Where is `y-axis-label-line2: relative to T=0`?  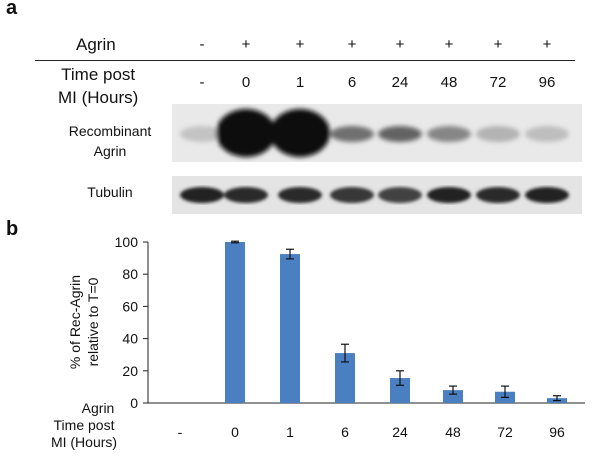
y-axis-label-line2: relative to T=0 is located at coordinates (93, 321).